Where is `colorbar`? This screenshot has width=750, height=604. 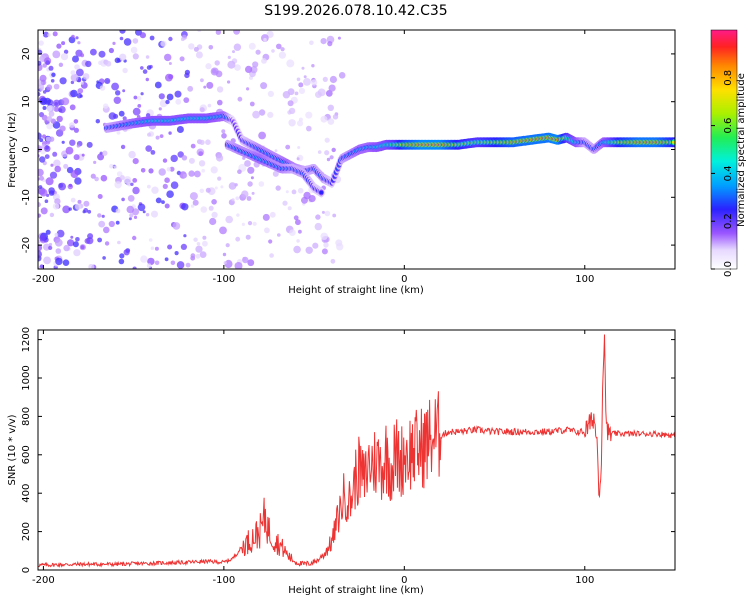
colorbar is located at coordinates (724, 149).